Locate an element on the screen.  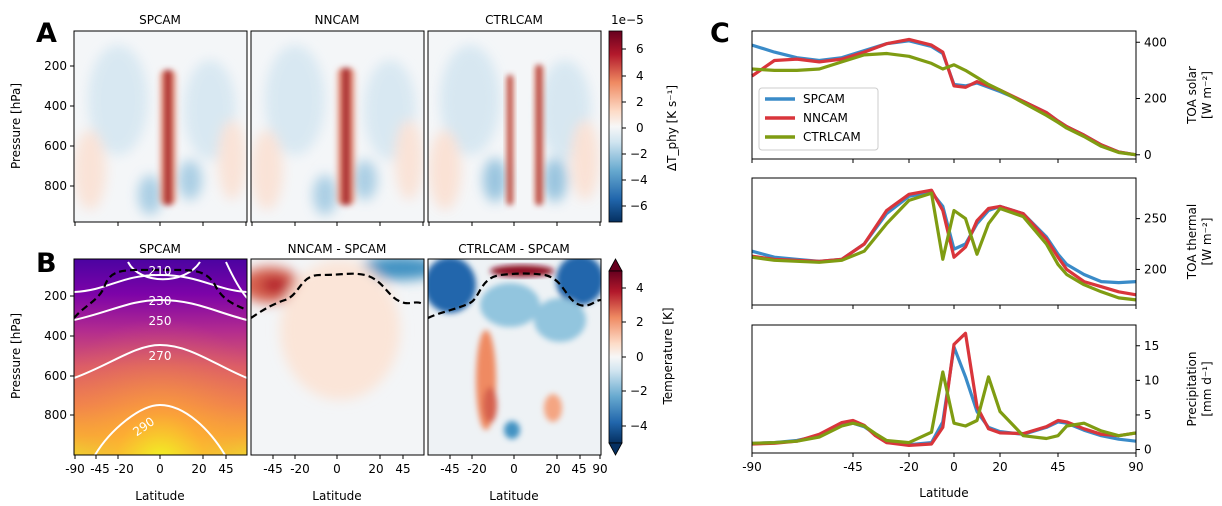
panel-a-cbar-tick: −6 is located at coordinates (639, 206).